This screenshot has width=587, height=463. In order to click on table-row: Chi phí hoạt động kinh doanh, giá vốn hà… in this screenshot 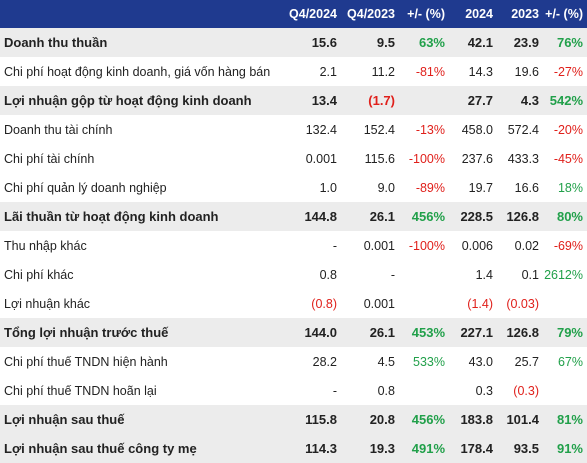, I will do `click(293, 71)`.